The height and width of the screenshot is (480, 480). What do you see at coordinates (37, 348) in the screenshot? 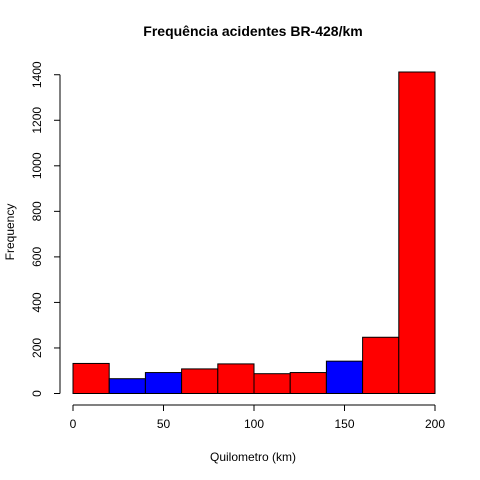
I see `y-tick-label: 200` at bounding box center [37, 348].